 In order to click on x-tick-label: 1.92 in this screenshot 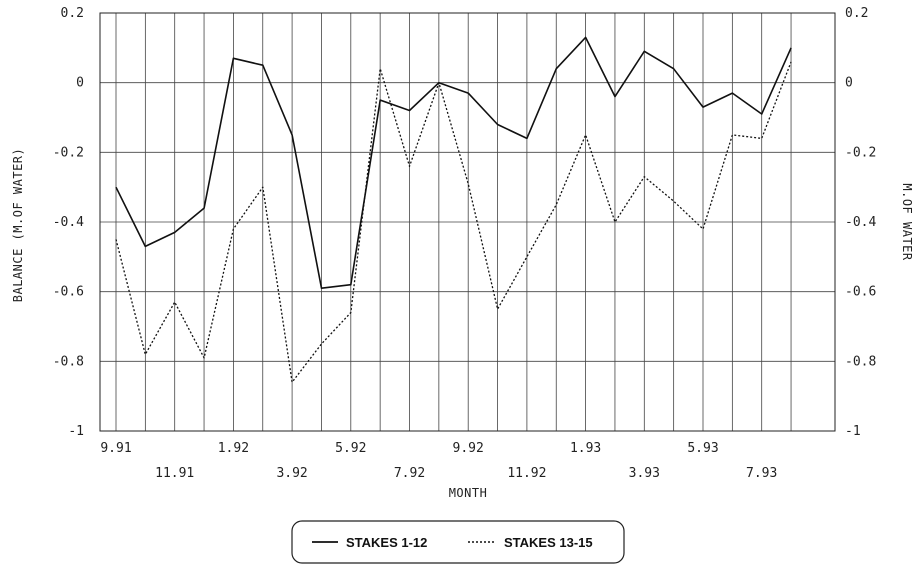, I will do `click(233, 448)`.